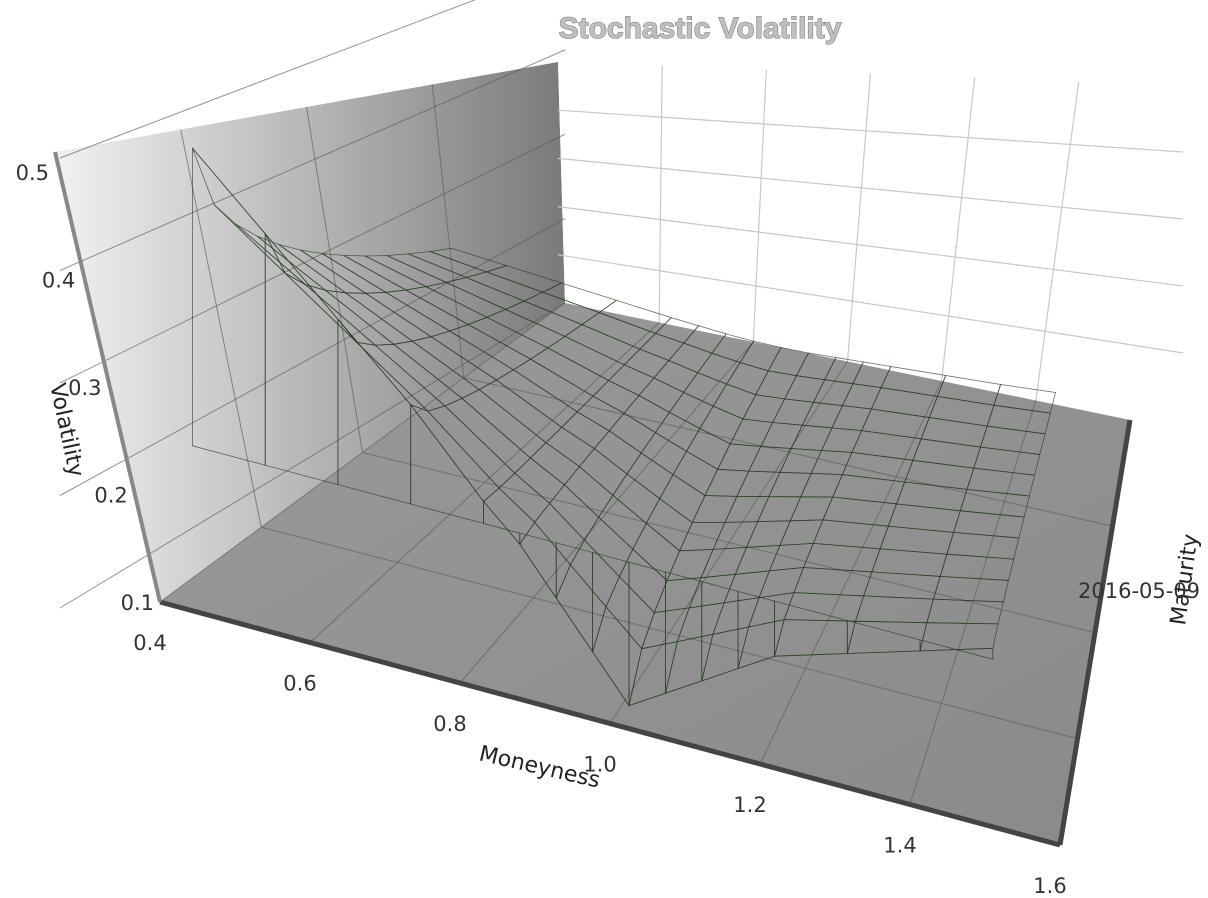  I want to click on y-tick-labels: 2016-05-09, so click(1139, 591).